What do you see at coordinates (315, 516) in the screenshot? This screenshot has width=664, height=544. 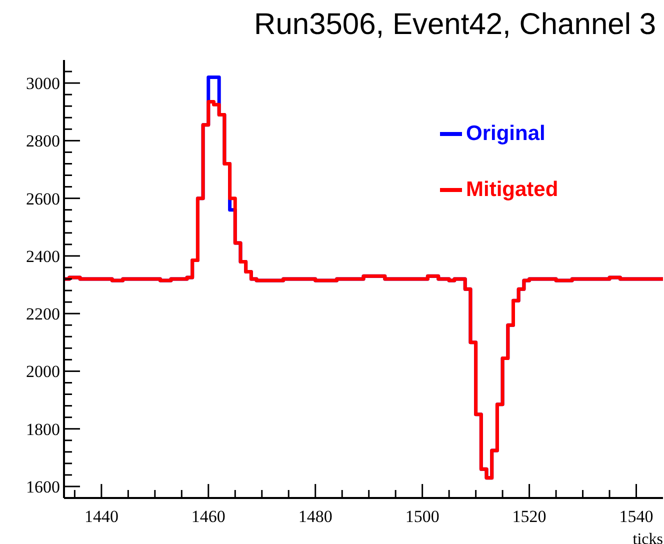 I see `x-tick-label: 1480` at bounding box center [315, 516].